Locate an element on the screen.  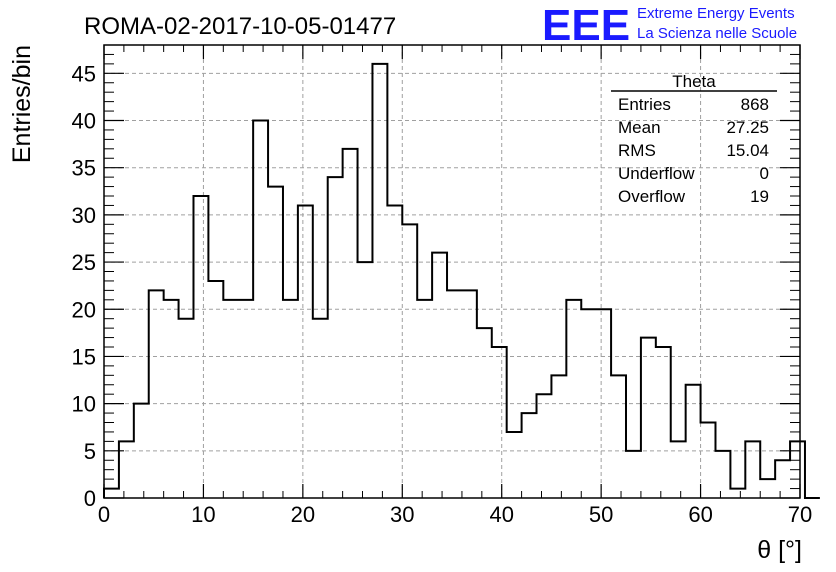
y-tick-label: 25 is located at coordinates (84, 262).